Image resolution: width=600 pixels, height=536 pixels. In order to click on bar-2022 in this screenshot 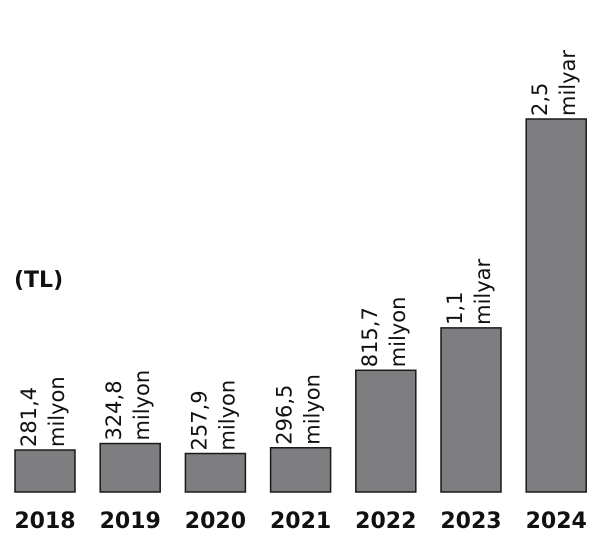, I will do `click(386, 431)`.